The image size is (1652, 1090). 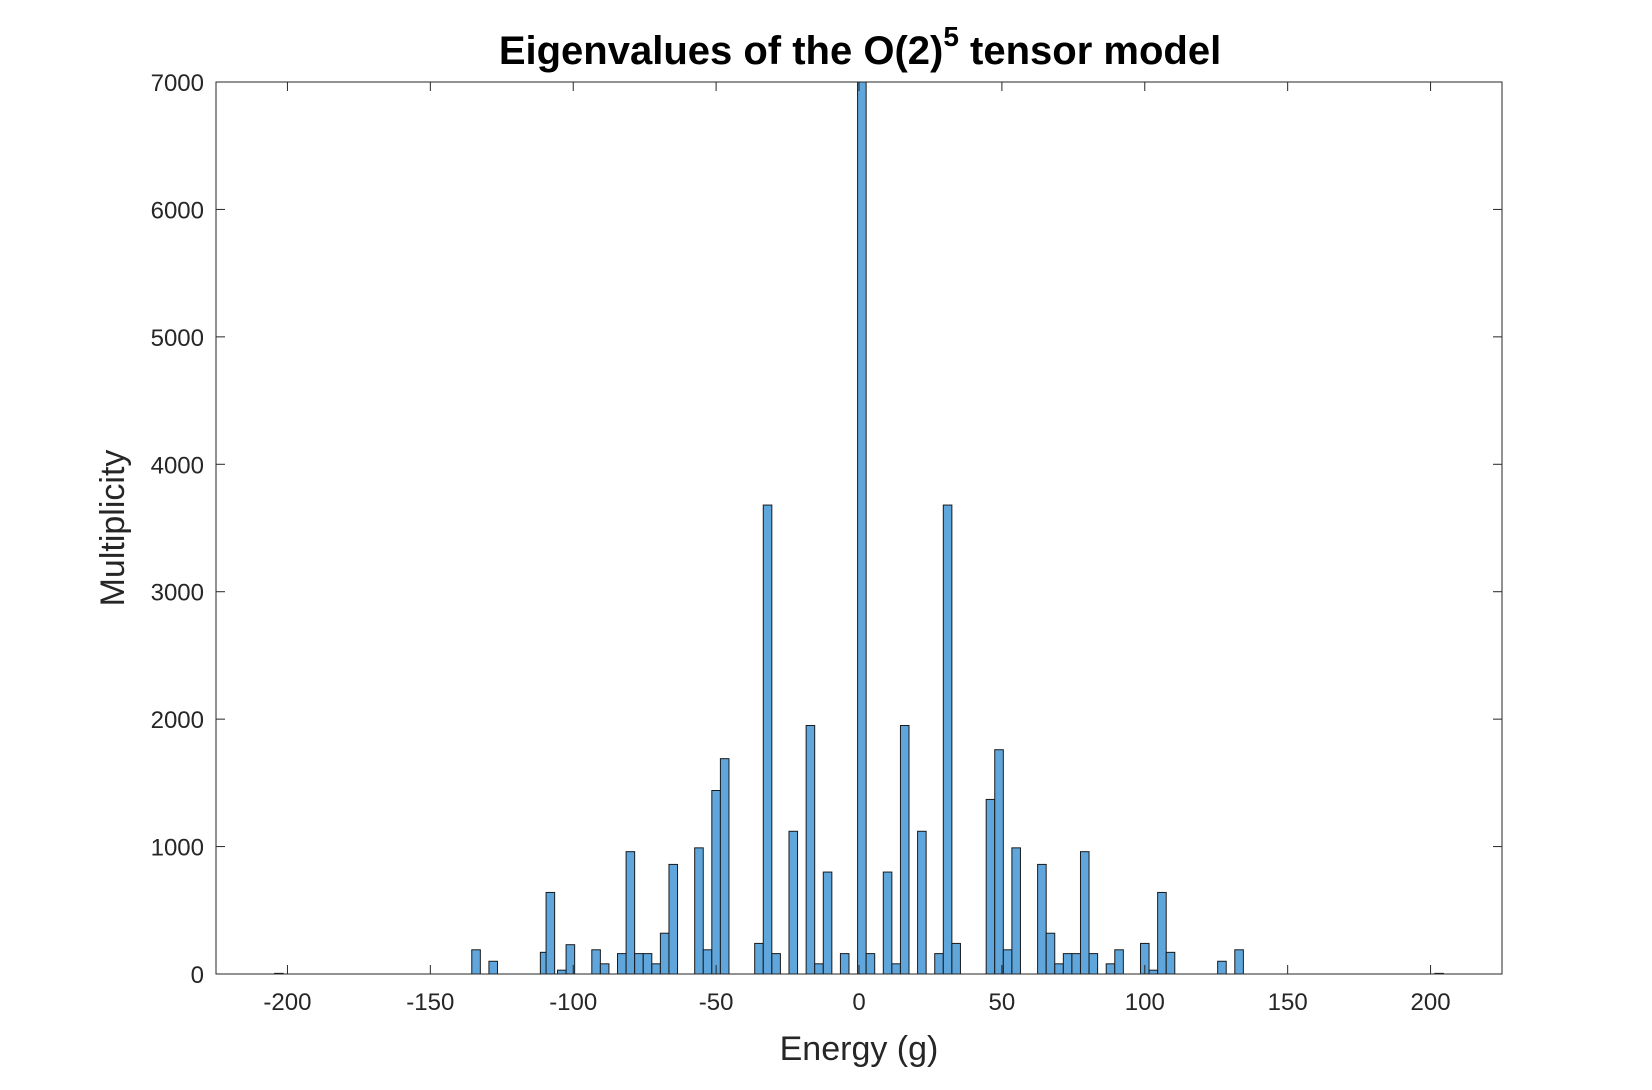 What do you see at coordinates (1145, 1002) in the screenshot?
I see `x-tick-label: 100` at bounding box center [1145, 1002].